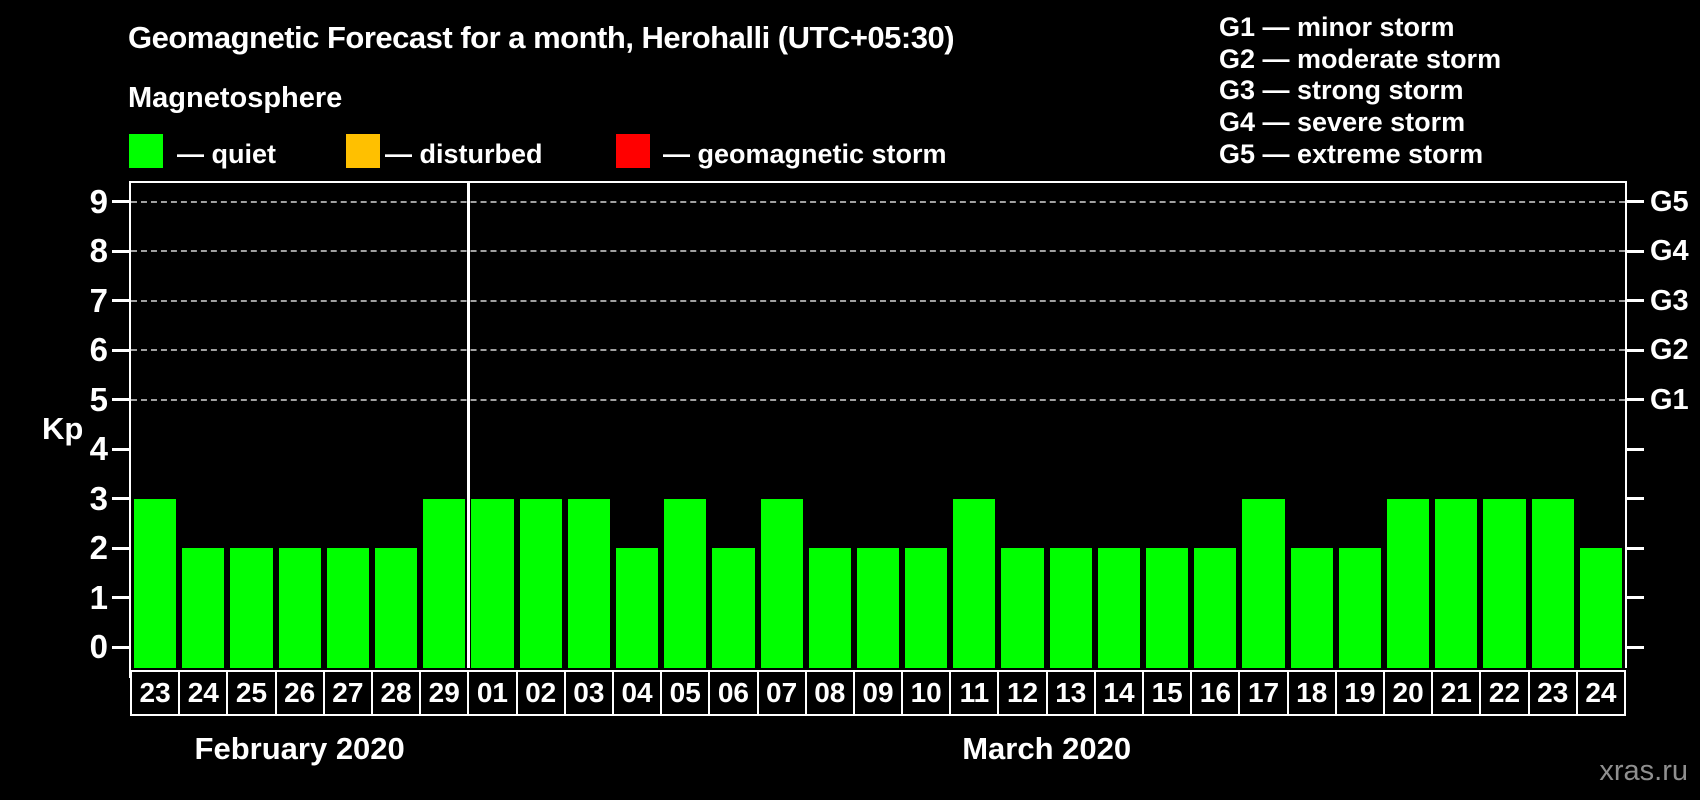 This screenshot has width=1700, height=800. Describe the element at coordinates (251, 693) in the screenshot. I see `day-label-box: 25` at that location.